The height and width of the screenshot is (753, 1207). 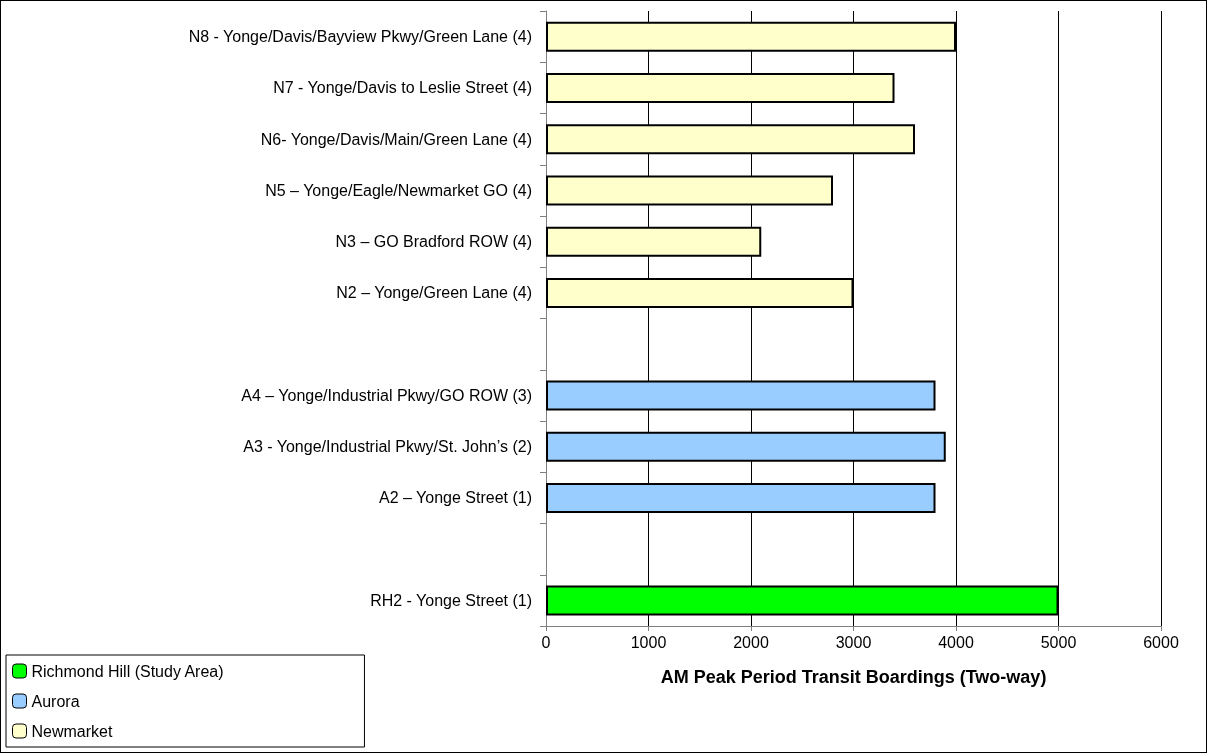 I want to click on y-tick-label: A3 - Yonge/Industrial Pkwy/St. John’s (2), so click(x=387, y=447).